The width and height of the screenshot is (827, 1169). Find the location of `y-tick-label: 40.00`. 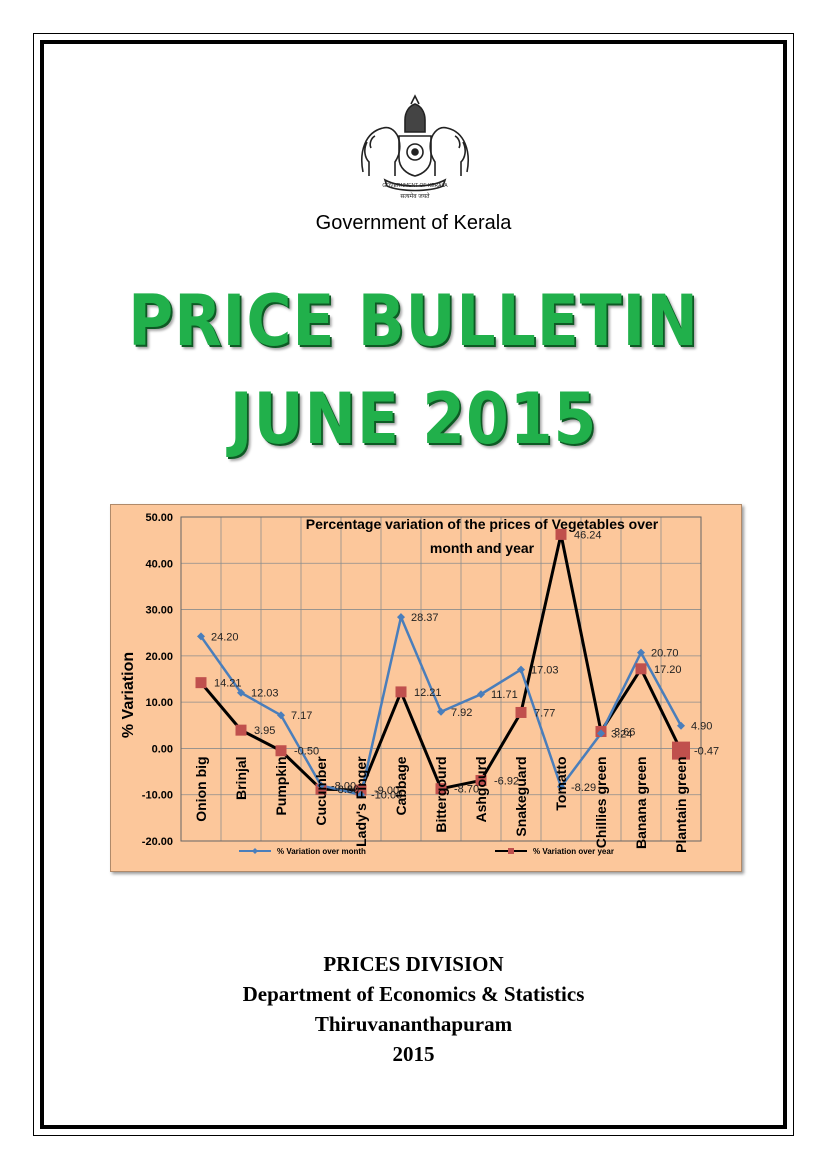

y-tick-label: 40.00 is located at coordinates (159, 564).